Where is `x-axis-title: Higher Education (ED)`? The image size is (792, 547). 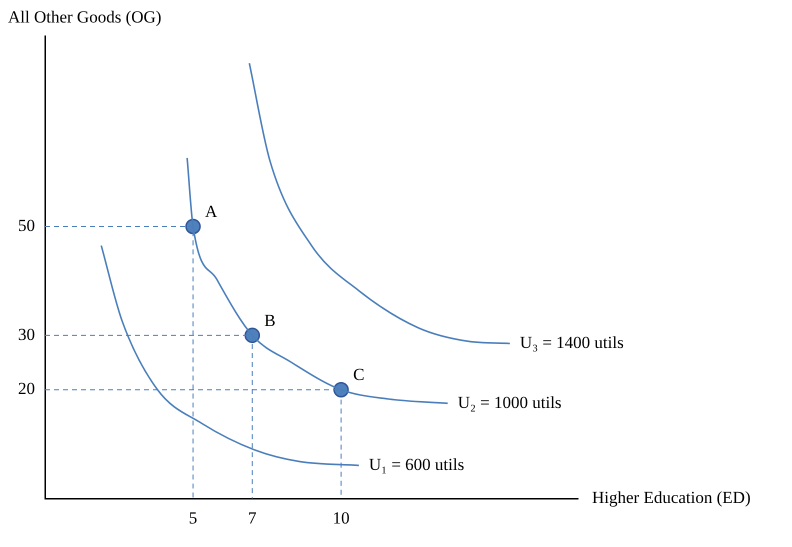
x-axis-title: Higher Education (ED) is located at coordinates (671, 498).